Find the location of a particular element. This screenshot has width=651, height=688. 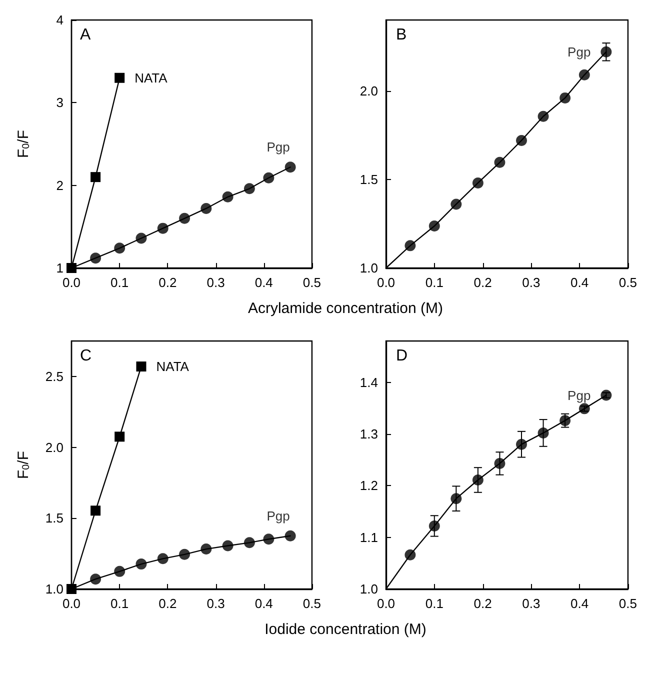

y-tick-label: 1 is located at coordinates (60, 268).